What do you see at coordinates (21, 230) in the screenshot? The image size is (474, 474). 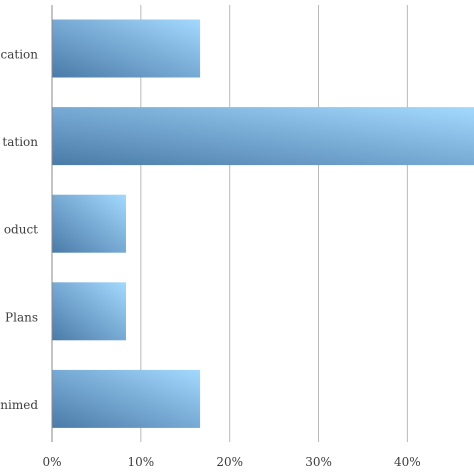 I see `category-label: oduct` at bounding box center [21, 230].